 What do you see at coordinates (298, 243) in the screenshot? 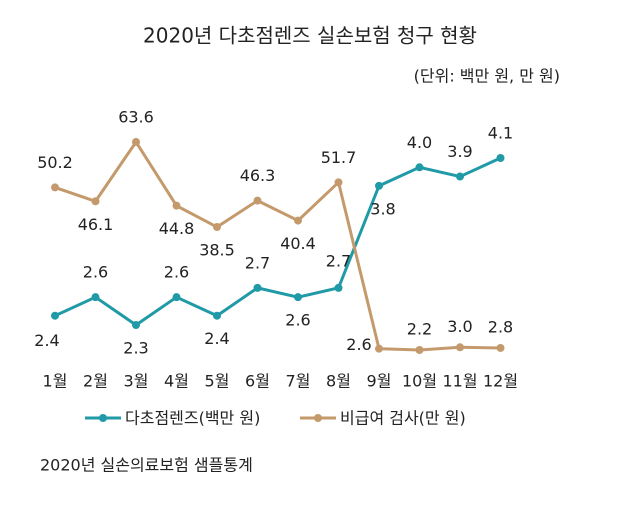
I see `data-label: 40.4` at bounding box center [298, 243].